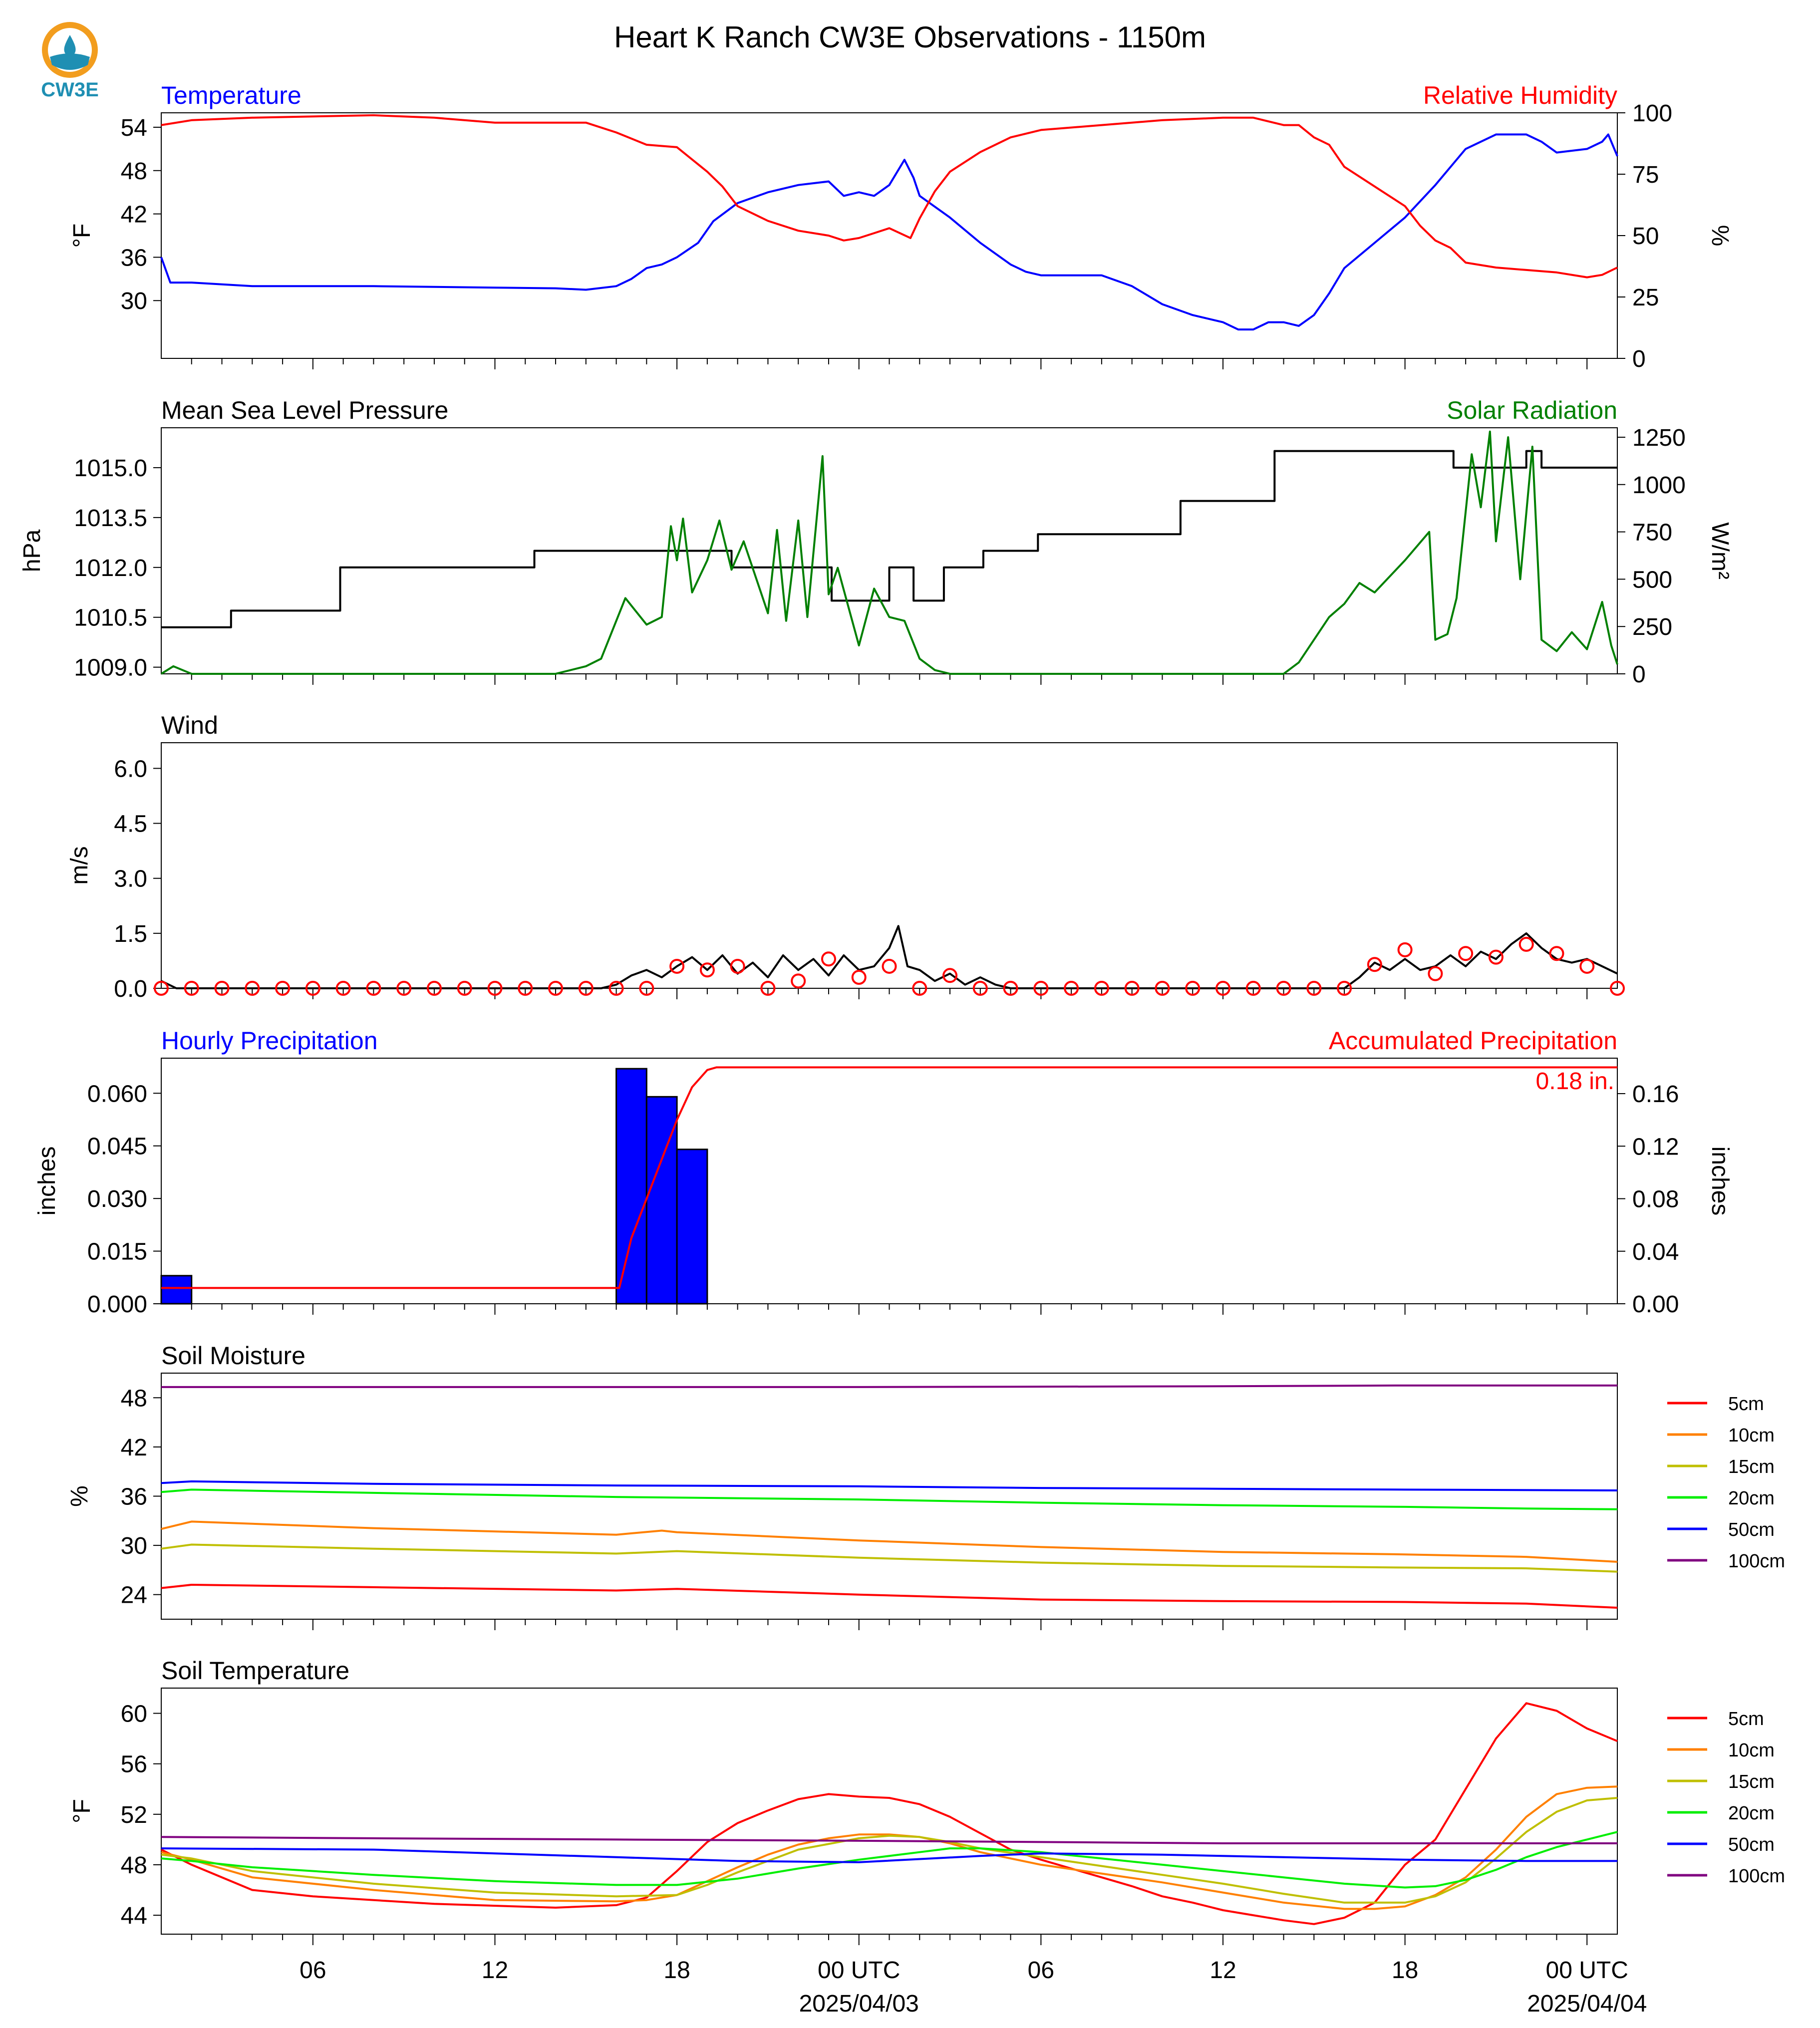 This screenshot has height=2028, width=1820. I want to click on y-tick-label: 1013.5, so click(110, 518).